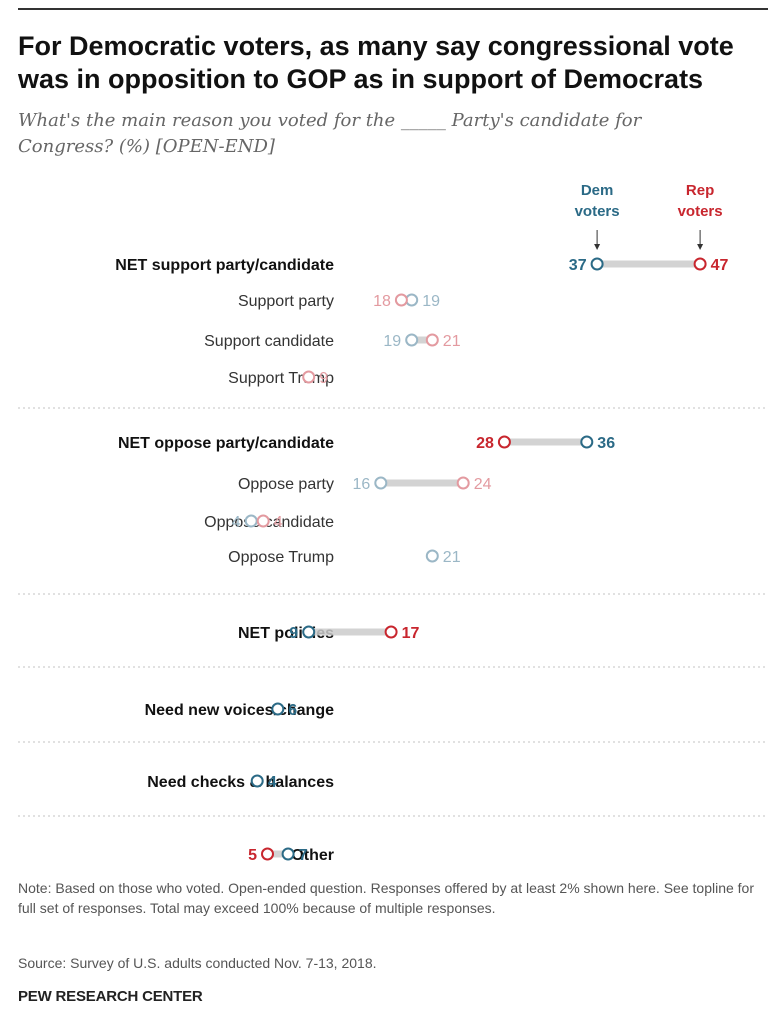 This screenshot has width=776, height=1030. Describe the element at coordinates (323, 378) in the screenshot. I see `rep-value-label: 9` at that location.